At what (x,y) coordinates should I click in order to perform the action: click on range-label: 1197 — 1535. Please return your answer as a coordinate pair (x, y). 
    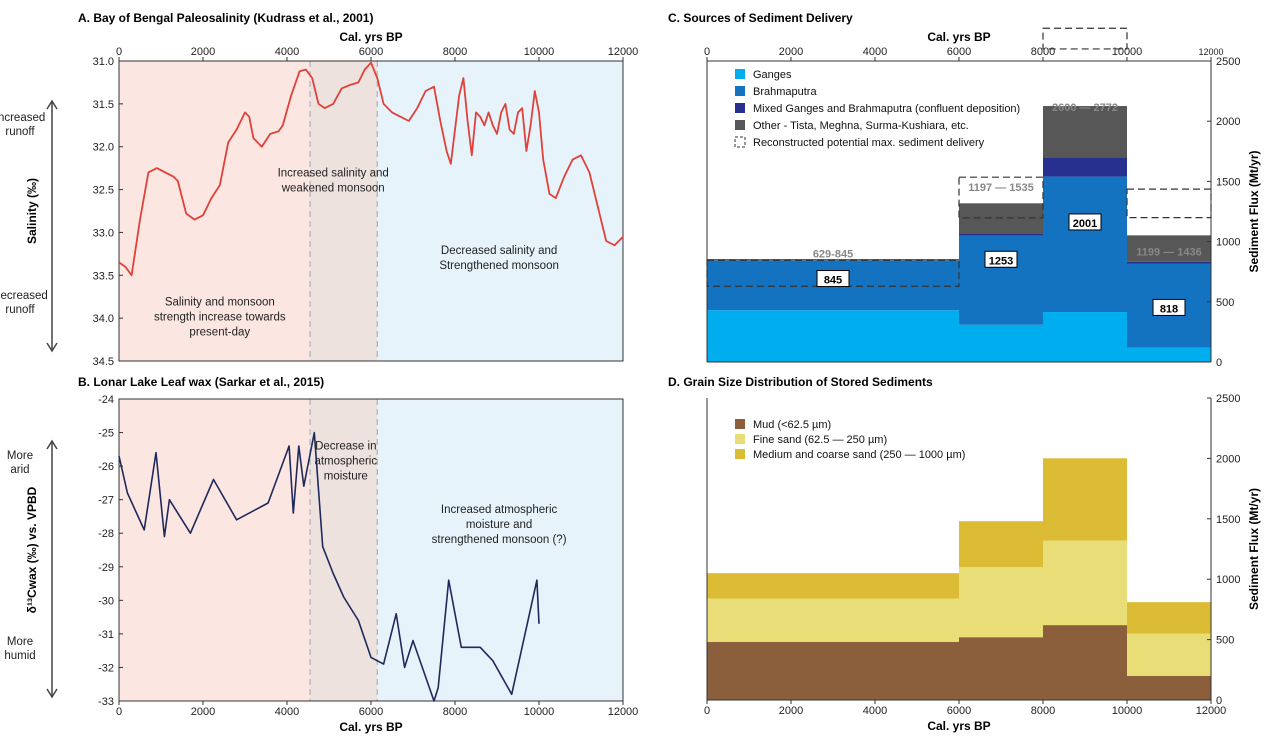
    Looking at the image, I should click on (1000, 188).